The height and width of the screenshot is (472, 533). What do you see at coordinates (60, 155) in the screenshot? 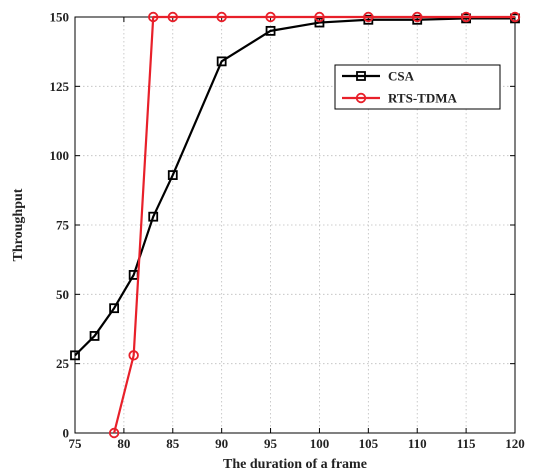
I see `y-tick-label: 100` at bounding box center [60, 155].